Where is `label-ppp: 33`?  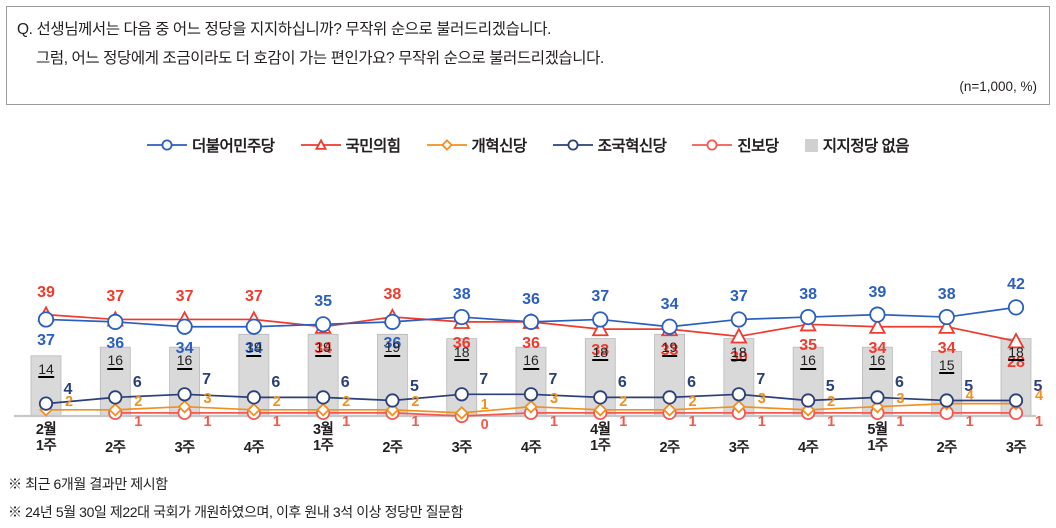 label-ppp: 33 is located at coordinates (600, 351).